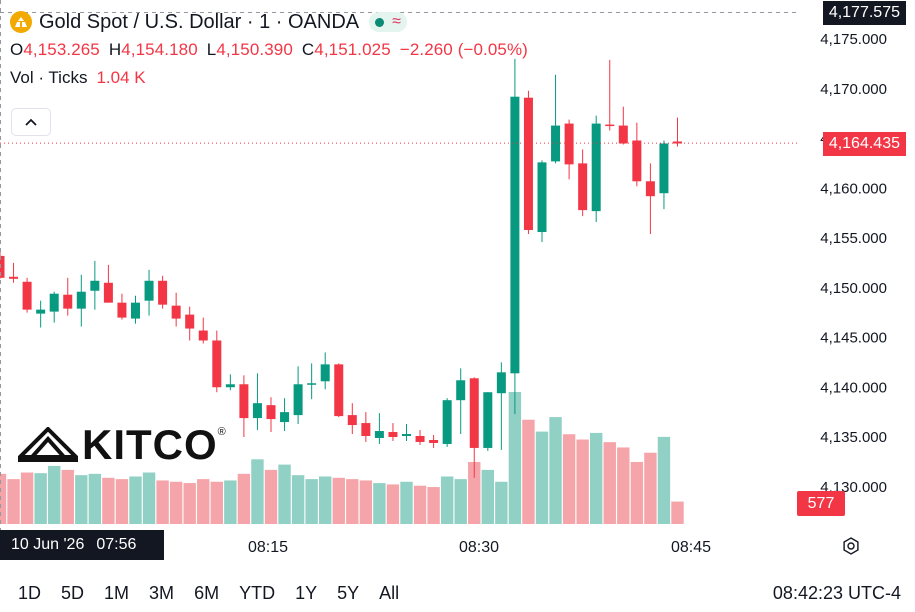 This screenshot has width=915, height=612. I want to click on close-value: 4,151.025, so click(352, 49).